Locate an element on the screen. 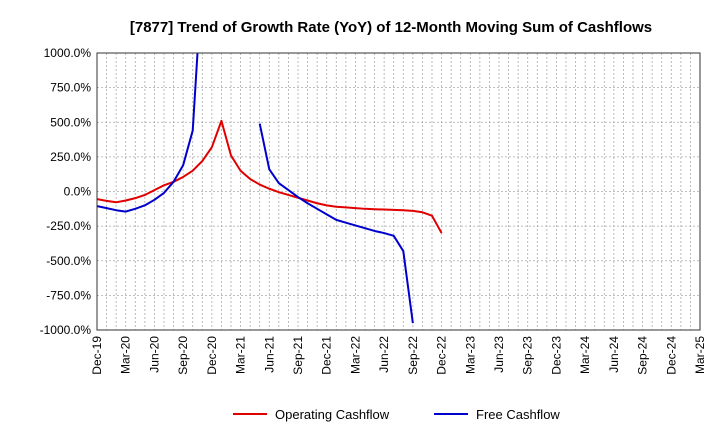 This screenshot has height=440, width=720. legend: Operating Cashflow Free Cashflow is located at coordinates (396, 414).